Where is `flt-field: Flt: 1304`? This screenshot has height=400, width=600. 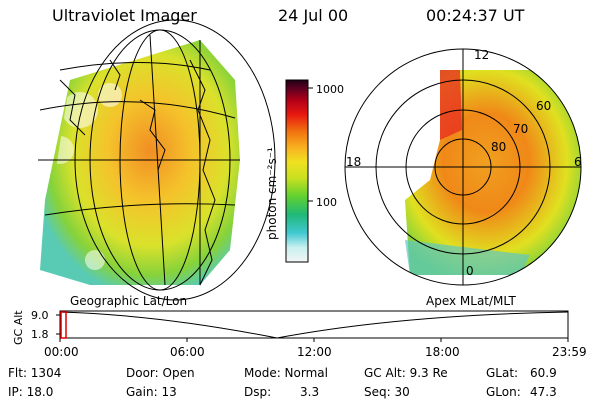 flt-field: Flt: 1304 is located at coordinates (35, 373).